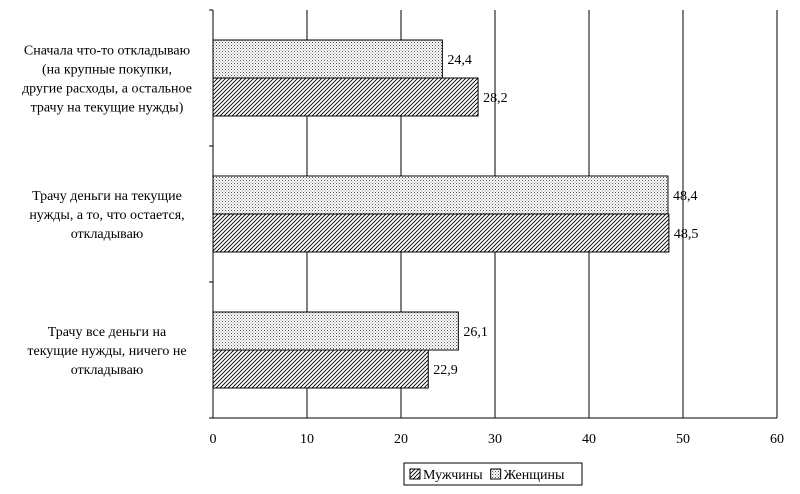 The width and height of the screenshot is (800, 494). I want to click on data-label: 48,4, so click(685, 196).